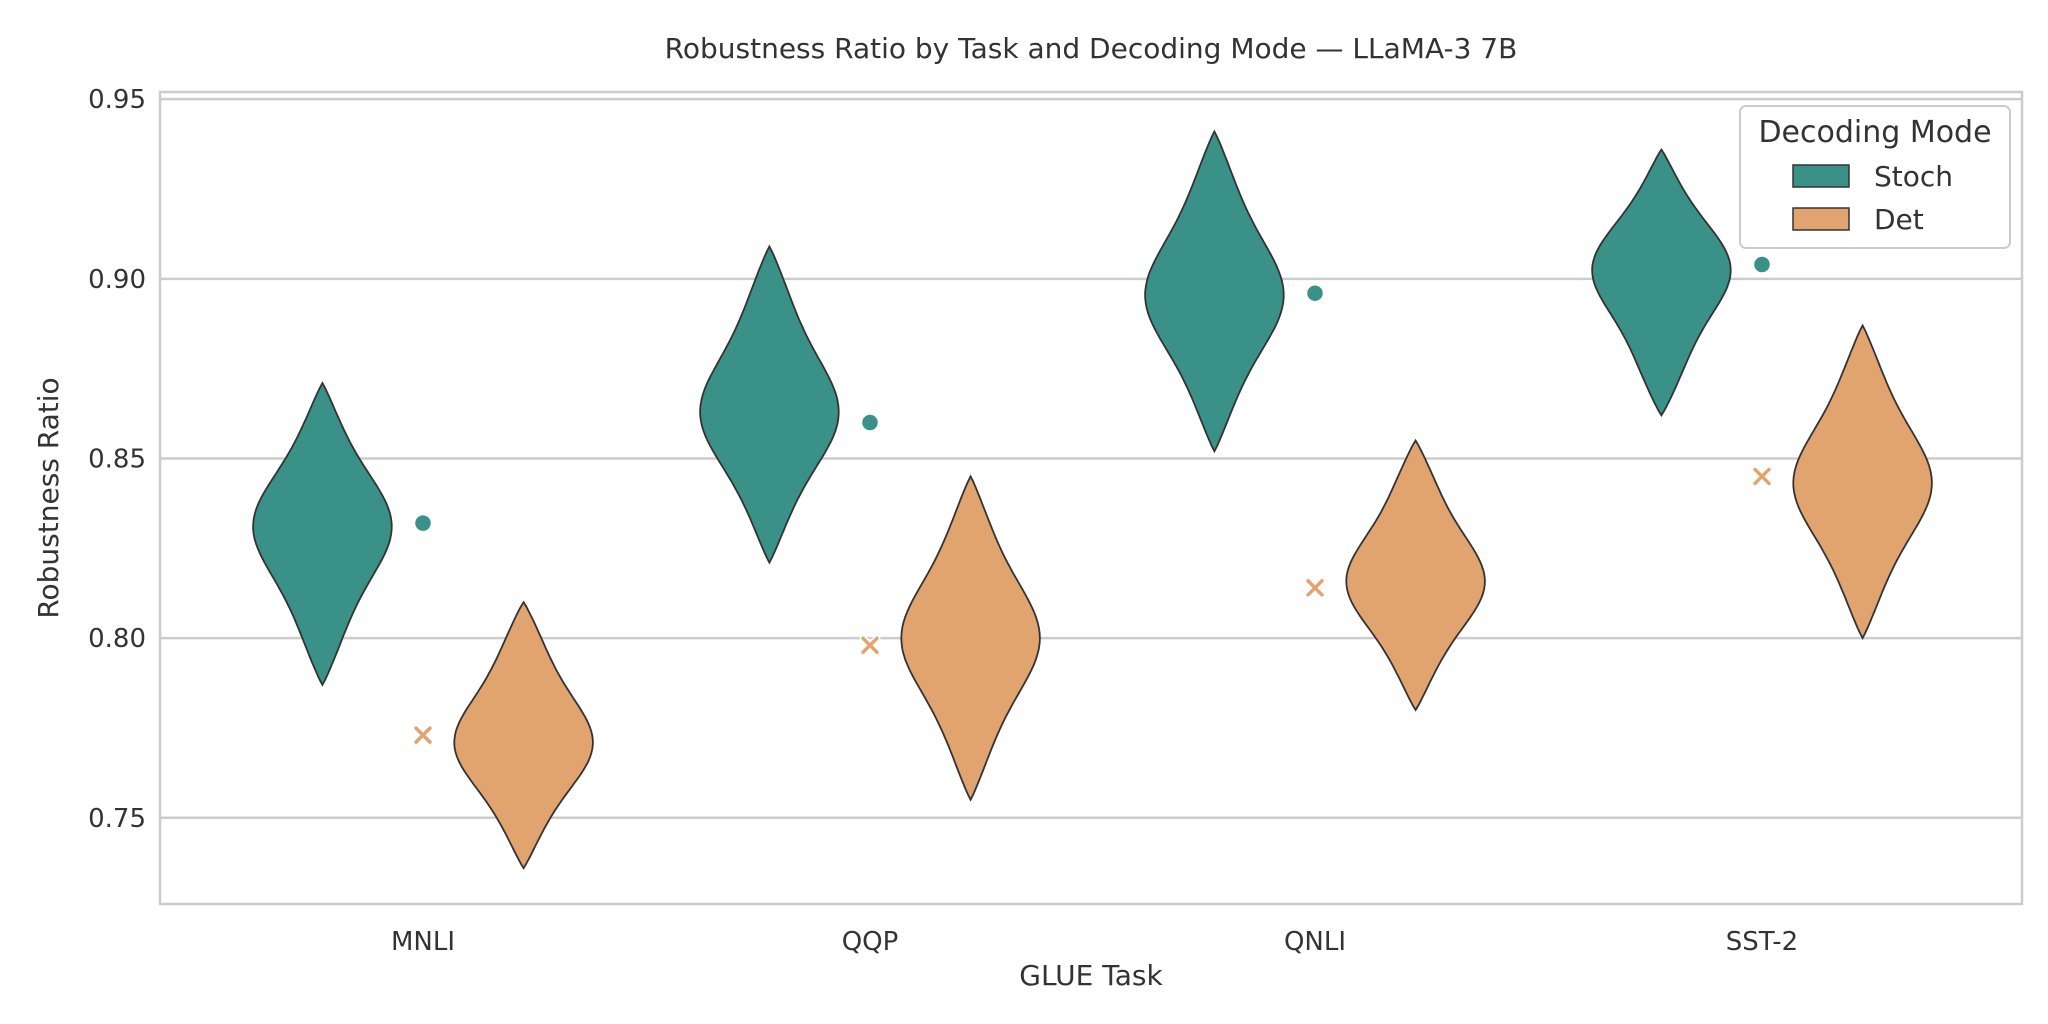 Image resolution: width=2048 pixels, height=1024 pixels. I want to click on mean-marker-stoch-qqp, so click(870, 422).